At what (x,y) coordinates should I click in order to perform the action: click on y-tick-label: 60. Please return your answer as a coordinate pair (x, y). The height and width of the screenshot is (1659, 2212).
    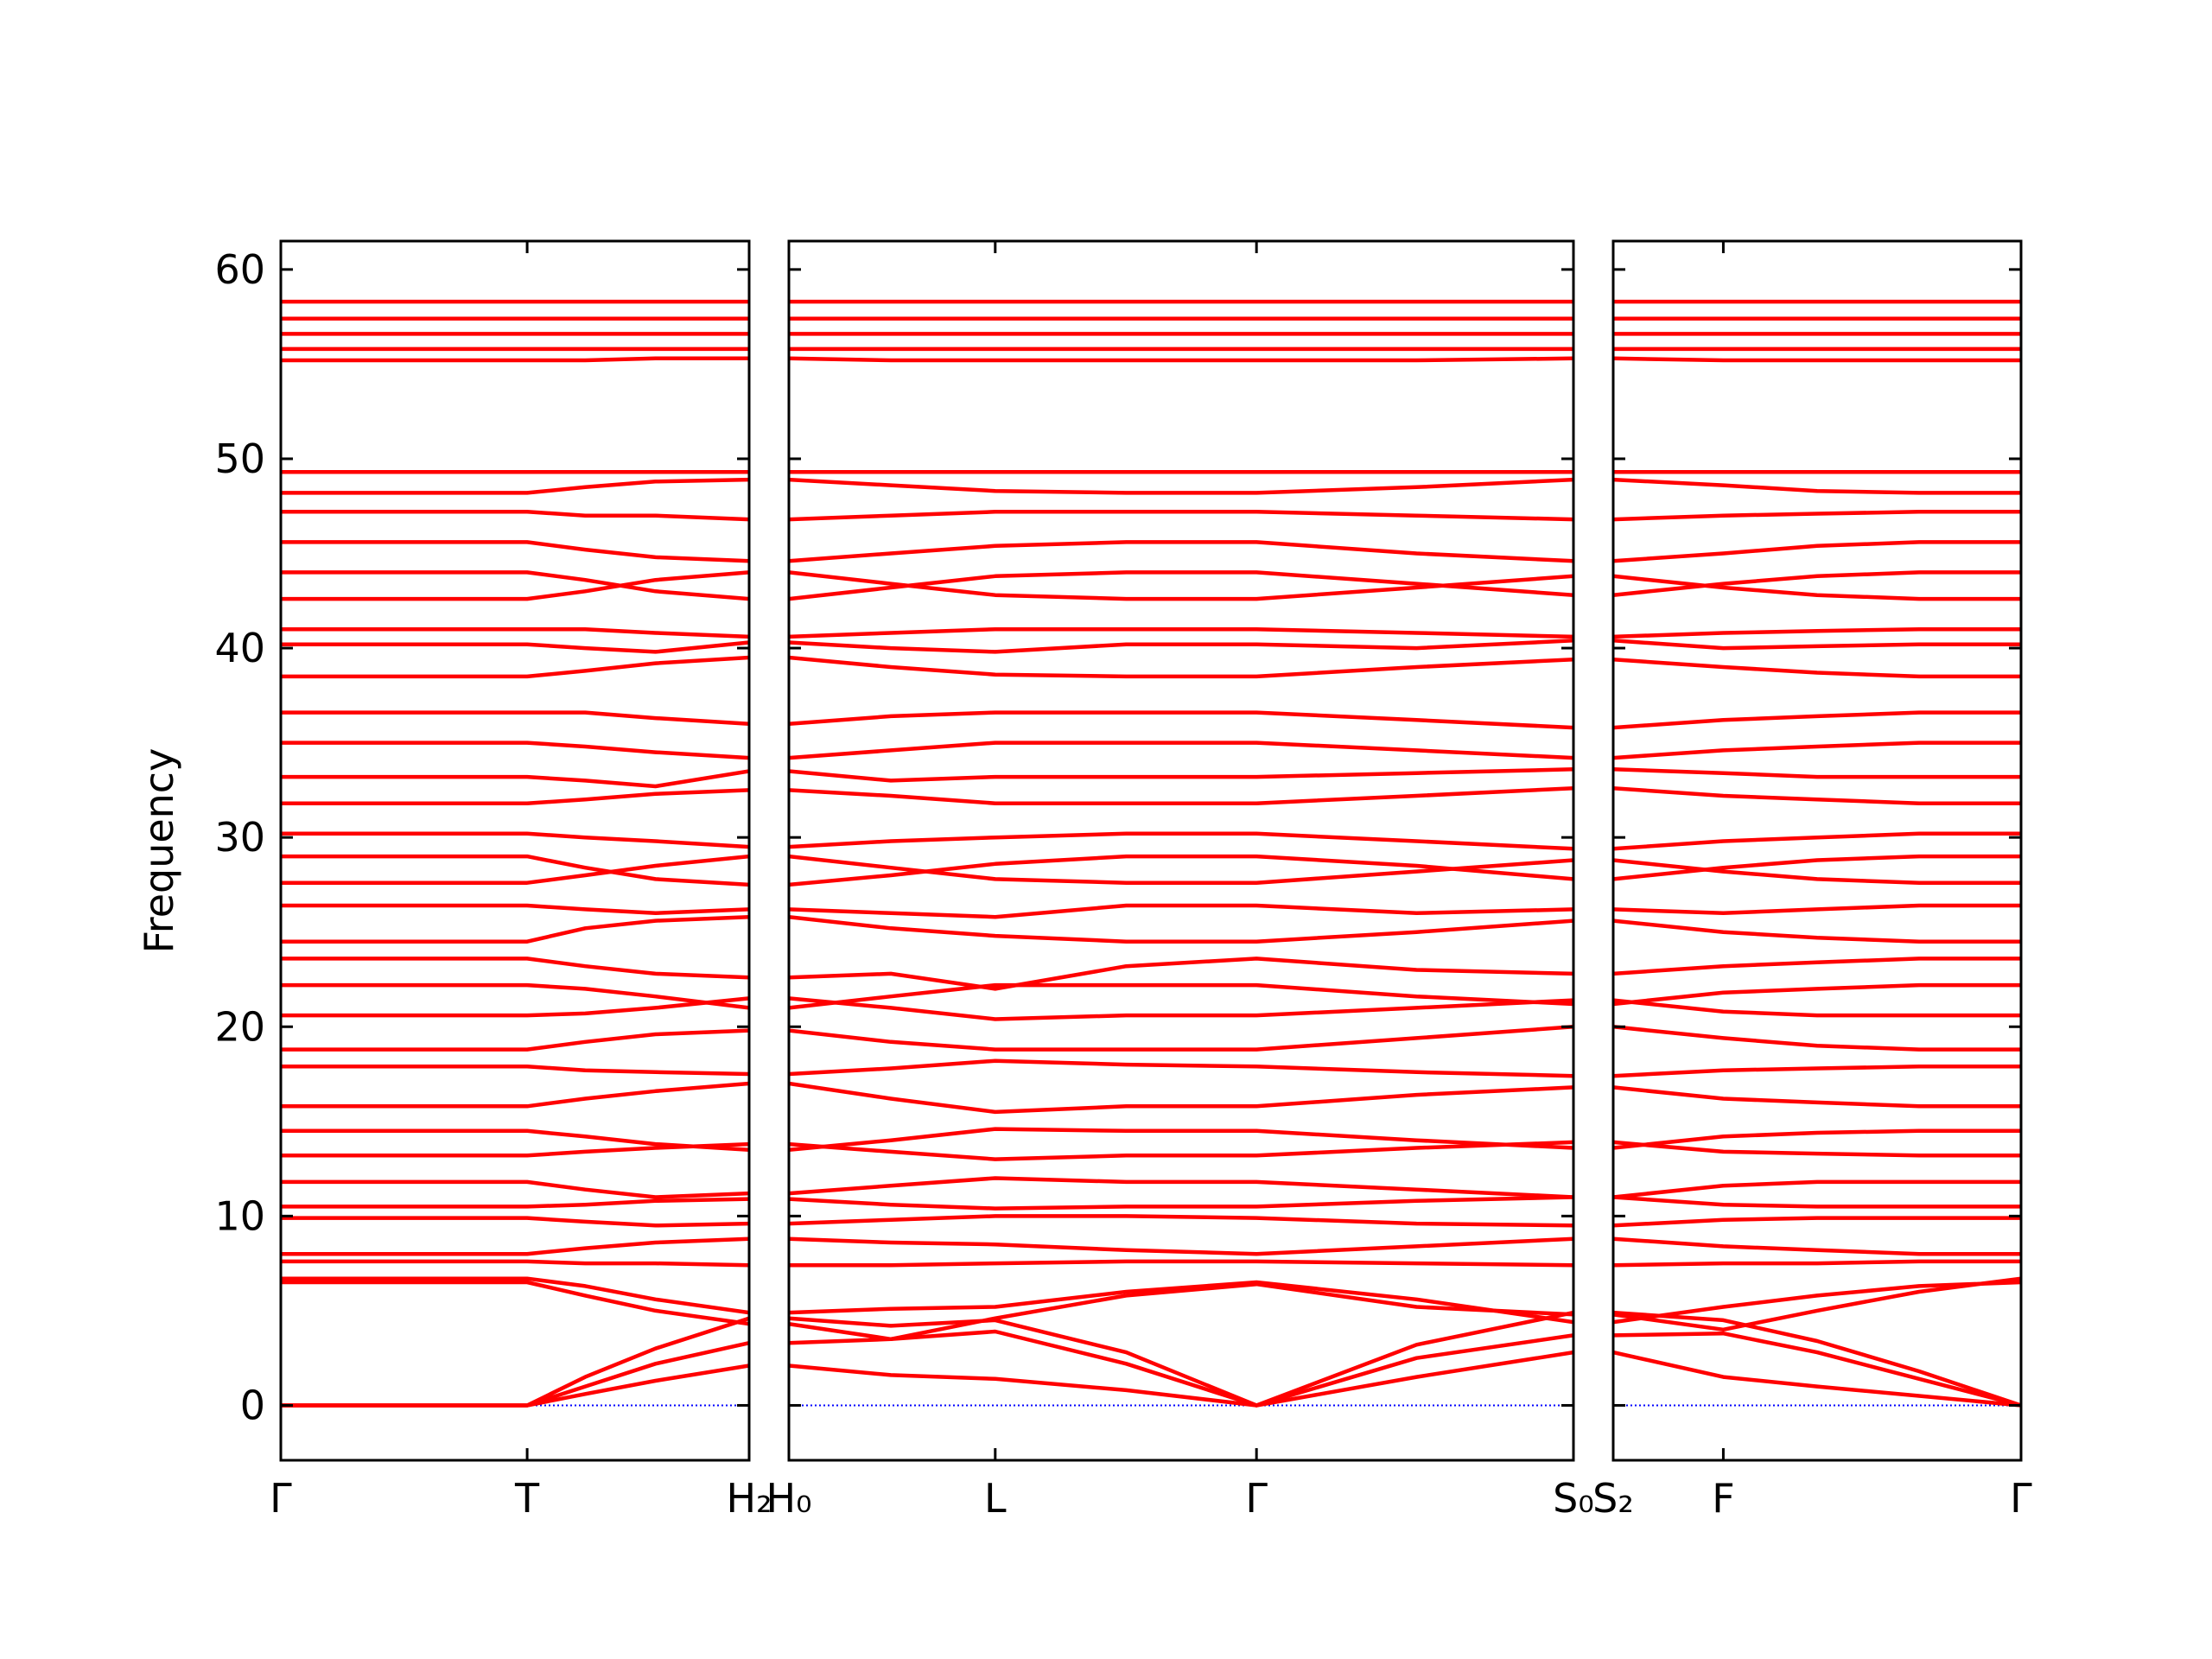
    Looking at the image, I should click on (239, 269).